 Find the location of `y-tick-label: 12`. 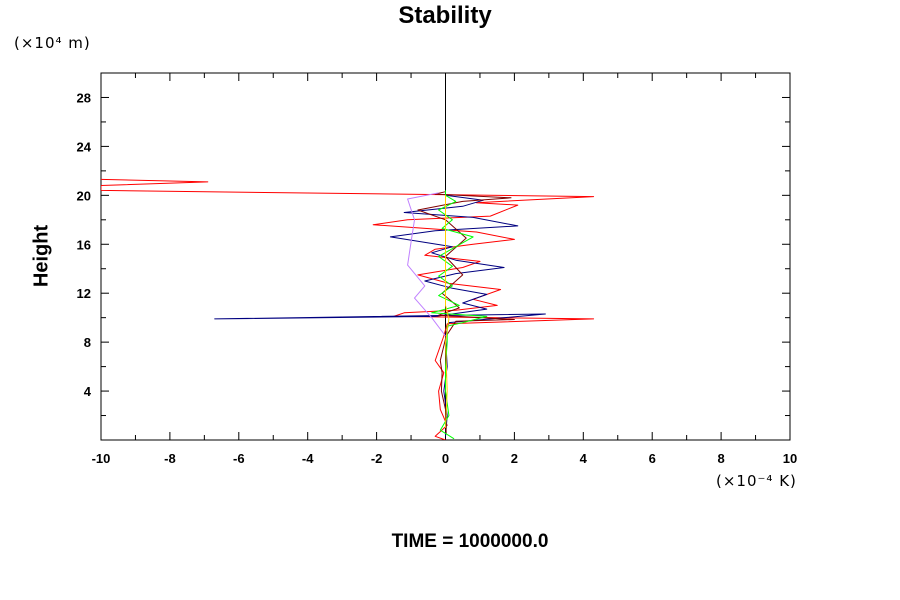

y-tick-label: 12 is located at coordinates (84, 293).